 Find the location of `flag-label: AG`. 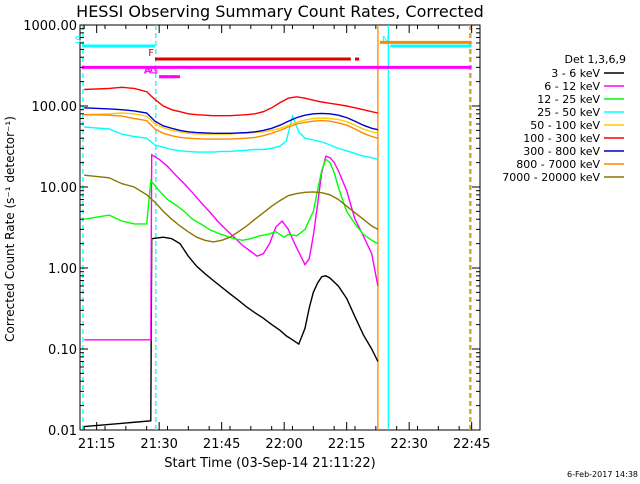

flag-label: AG is located at coordinates (151, 71).